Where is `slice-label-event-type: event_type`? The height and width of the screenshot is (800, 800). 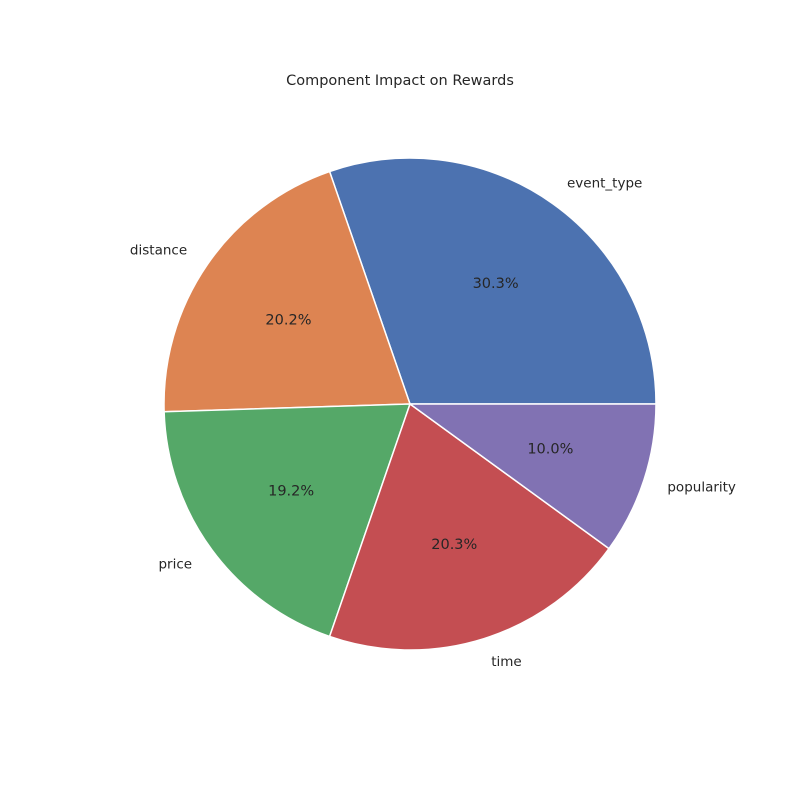 slice-label-event-type: event_type is located at coordinates (604, 184).